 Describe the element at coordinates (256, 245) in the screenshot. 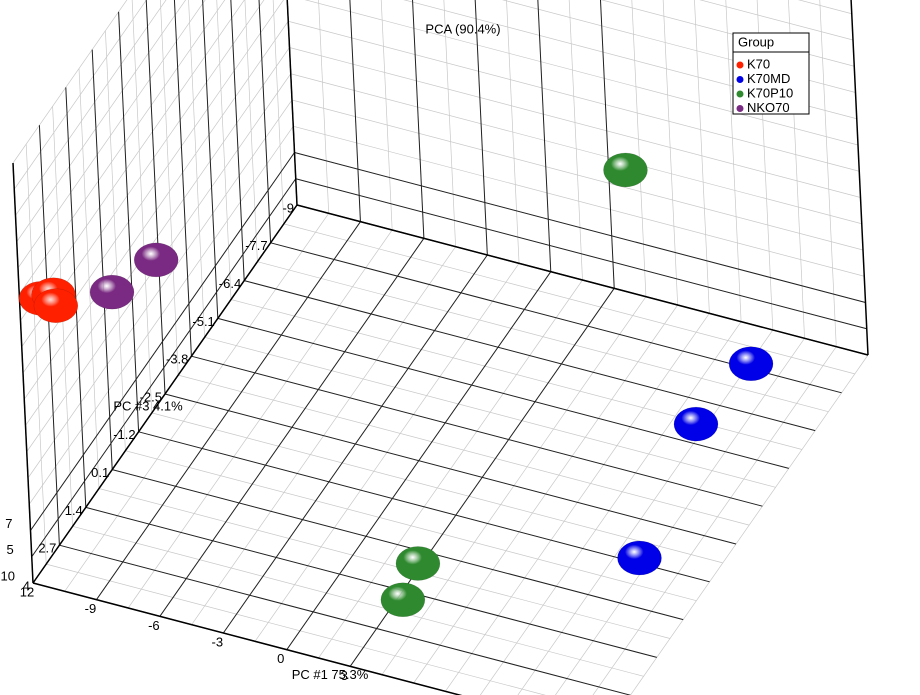

I see `y-tick-label: -7.7` at that location.